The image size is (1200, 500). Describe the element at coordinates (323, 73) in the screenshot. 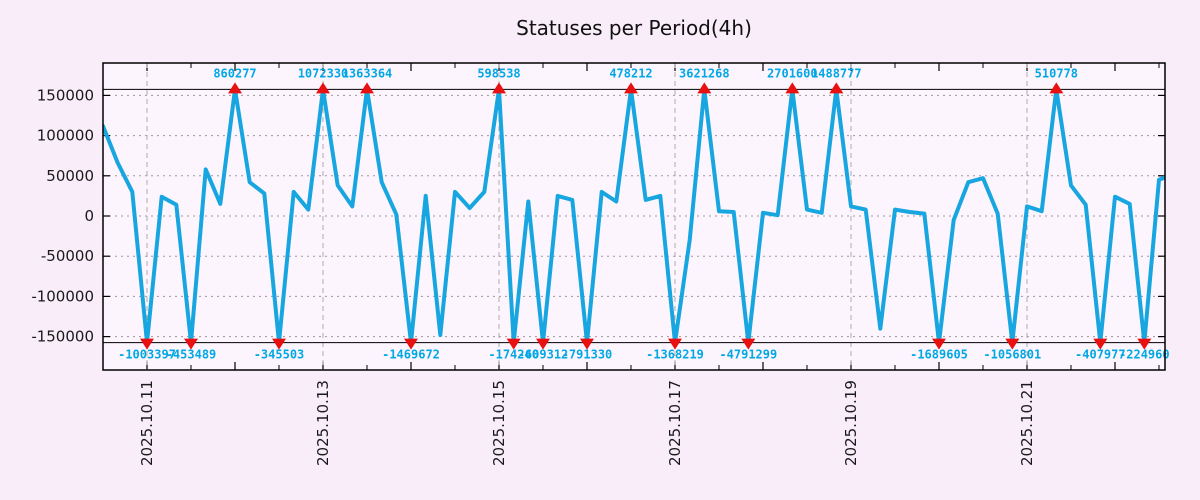

I see `peak-value-label: 1072330` at that location.